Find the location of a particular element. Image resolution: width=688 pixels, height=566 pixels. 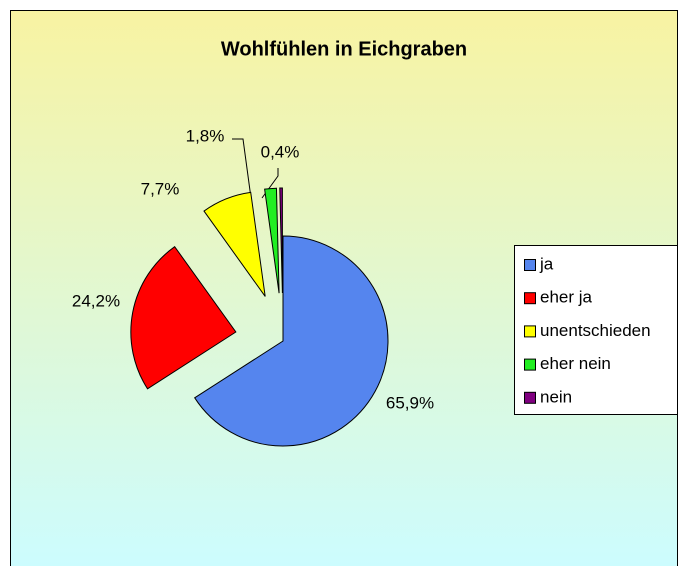

legend-label: unentschieden is located at coordinates (595, 330).